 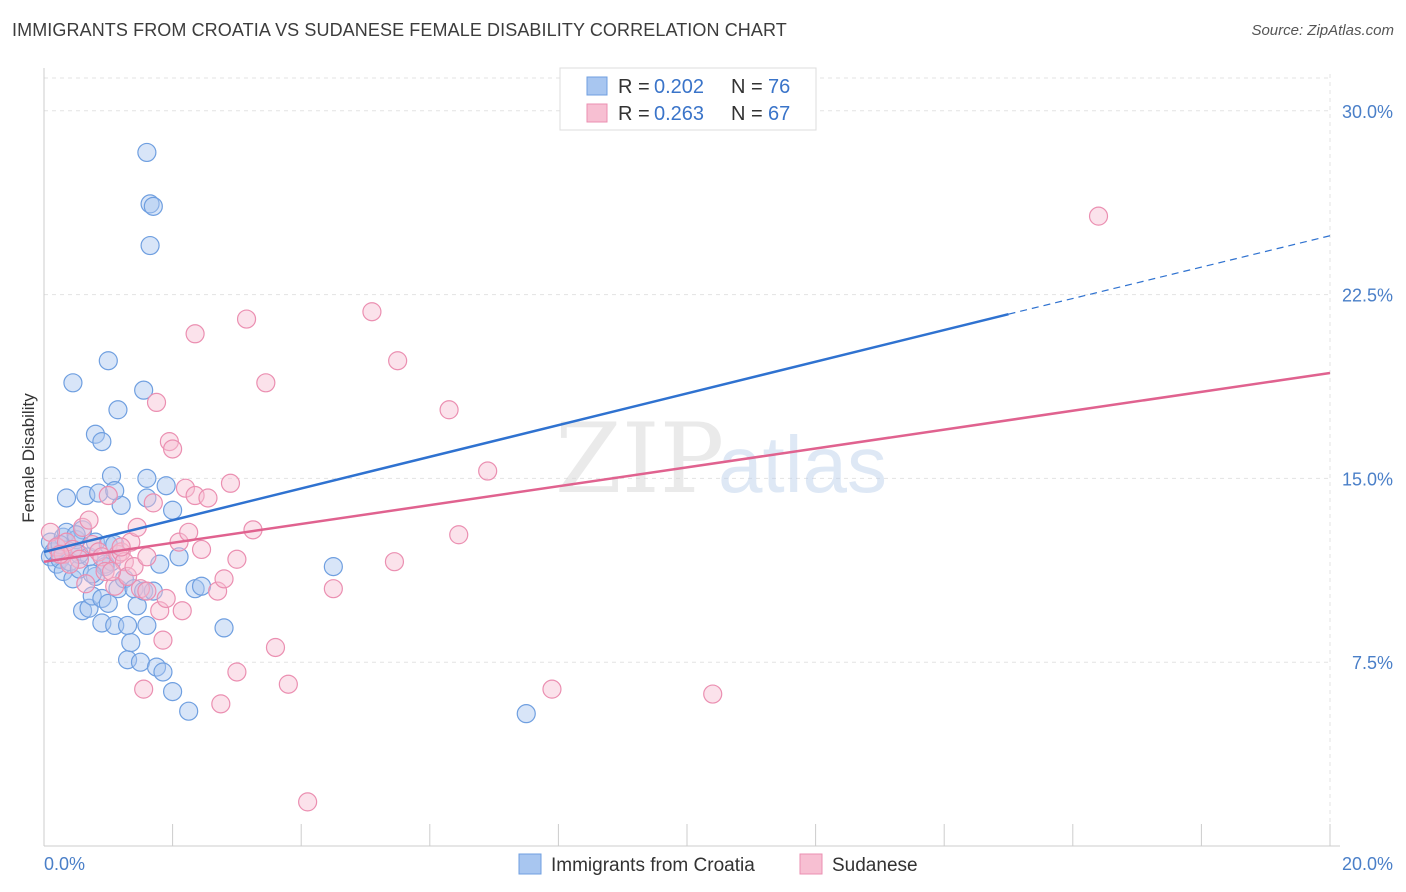 I want to click on legend-n-label-croatia: N =, so click(x=747, y=87).